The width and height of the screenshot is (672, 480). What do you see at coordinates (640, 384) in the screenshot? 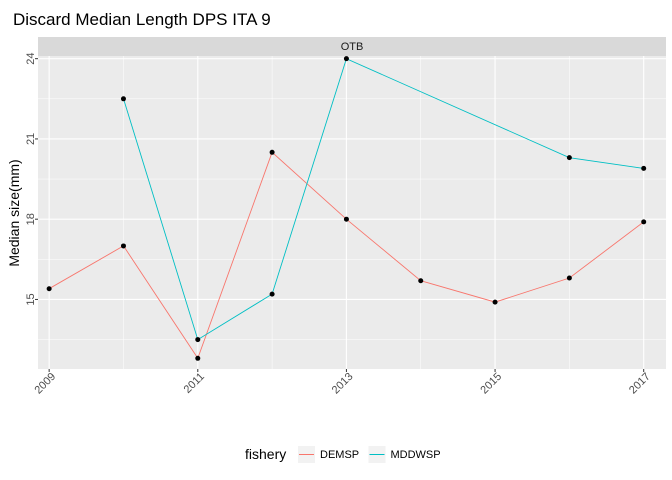
I see `x-tick-label: 2017` at bounding box center [640, 384].